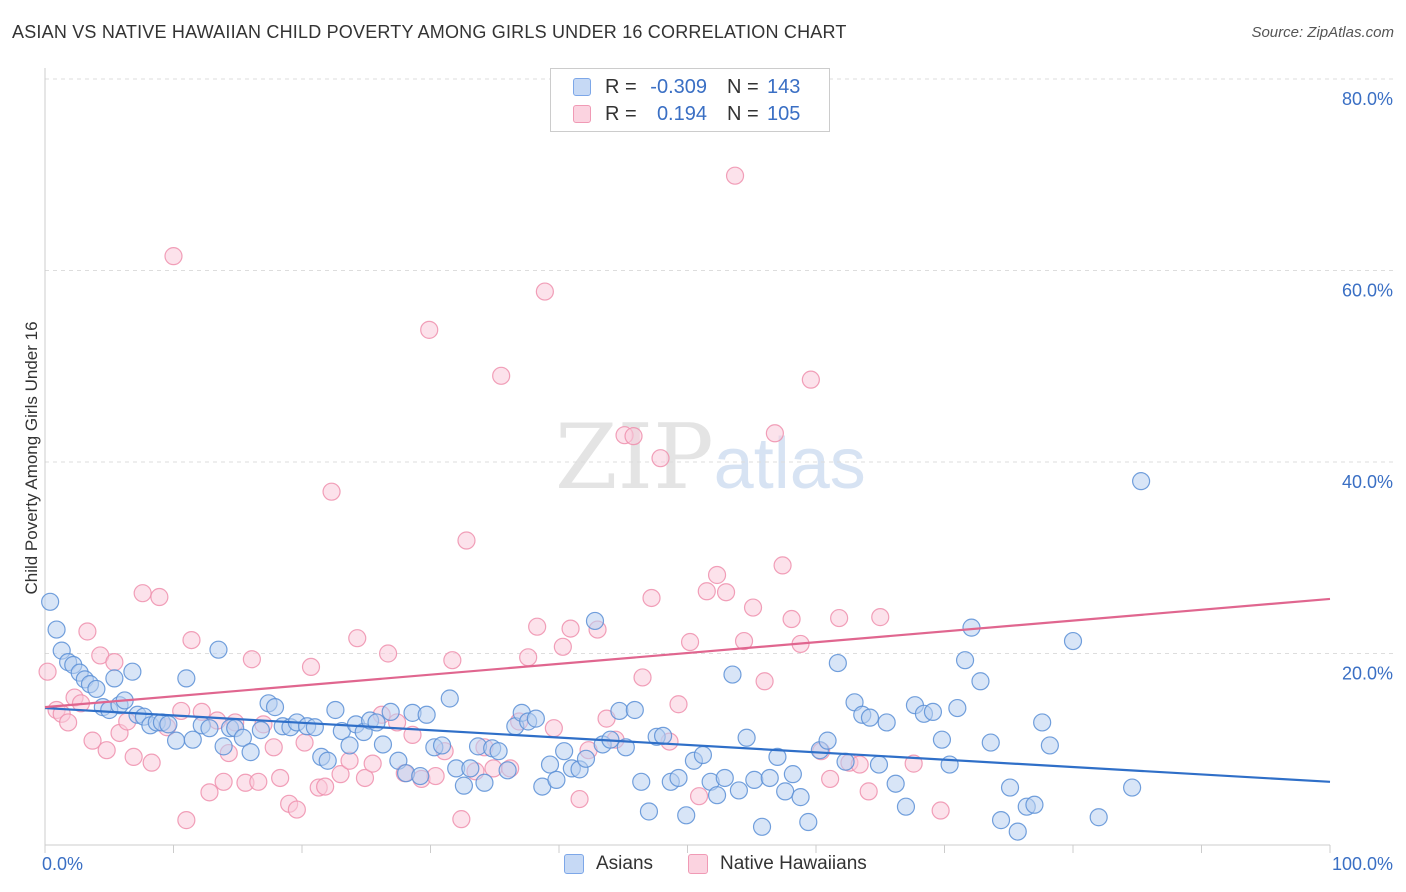 The image size is (1406, 892). Describe the element at coordinates (784, 113) in the screenshot. I see `n-value: 105` at that location.